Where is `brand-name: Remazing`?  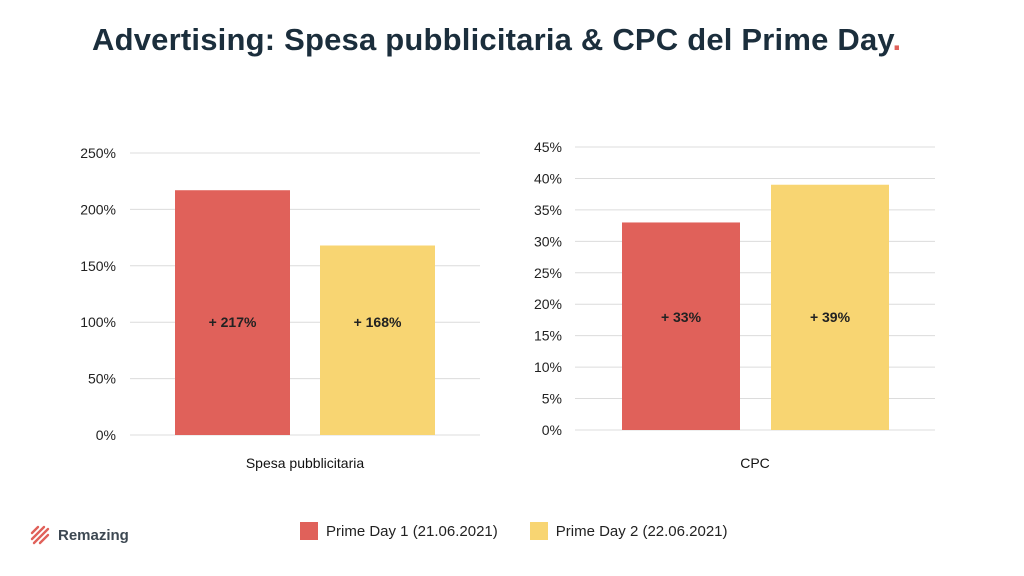
brand-name: Remazing is located at coordinates (93, 535).